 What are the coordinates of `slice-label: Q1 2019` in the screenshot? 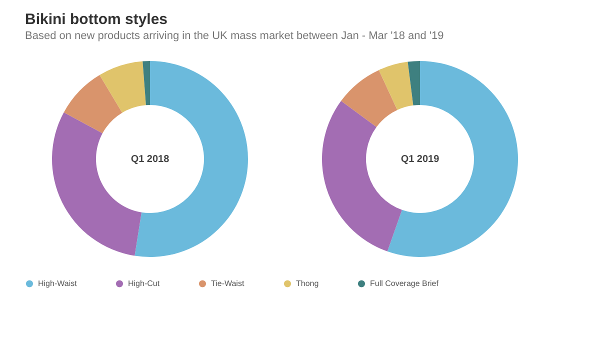 It's located at (420, 159).